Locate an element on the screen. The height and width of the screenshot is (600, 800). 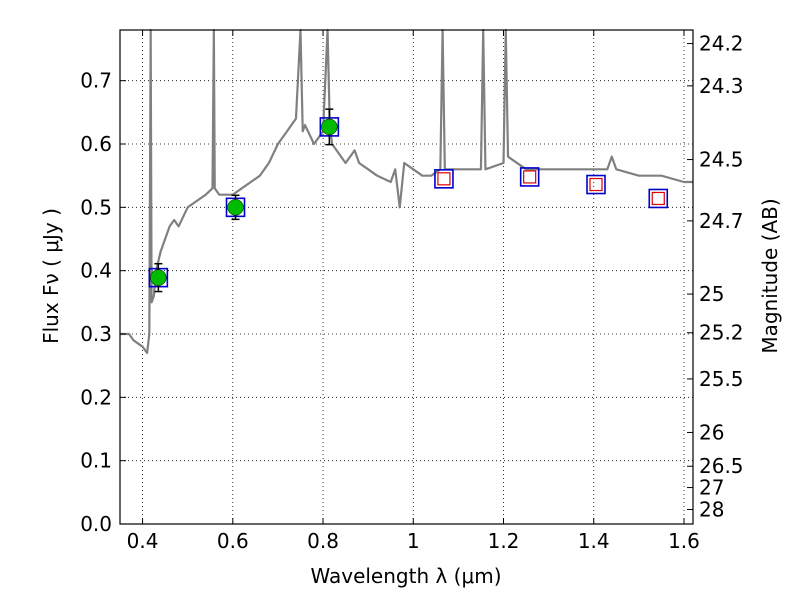
x-tick-label: 1.4 is located at coordinates (594, 541).